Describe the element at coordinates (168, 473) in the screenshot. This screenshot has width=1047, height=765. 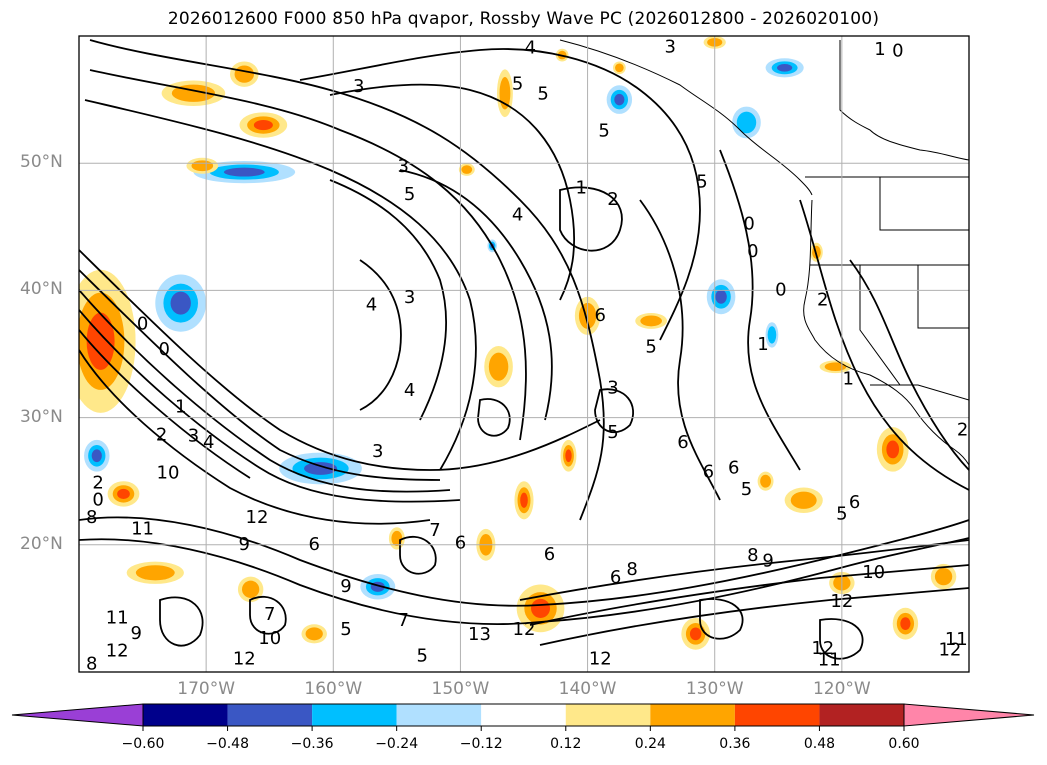
I see `contour-label: 10` at that location.